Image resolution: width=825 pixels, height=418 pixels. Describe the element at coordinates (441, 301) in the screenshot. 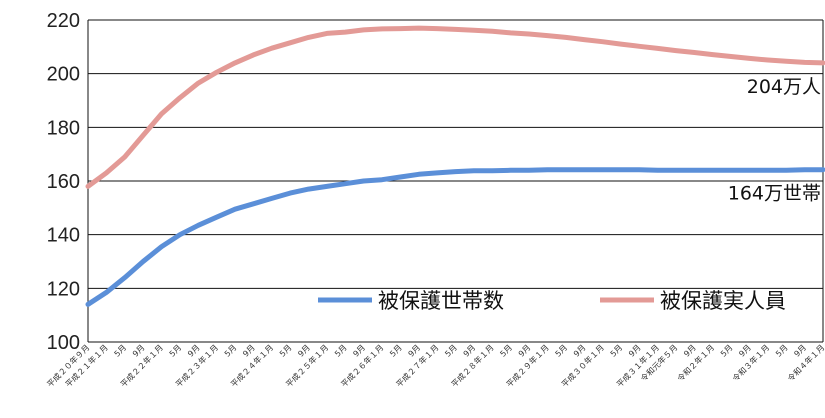

I see `legend-label-0: 被保護世帯数` at that location.